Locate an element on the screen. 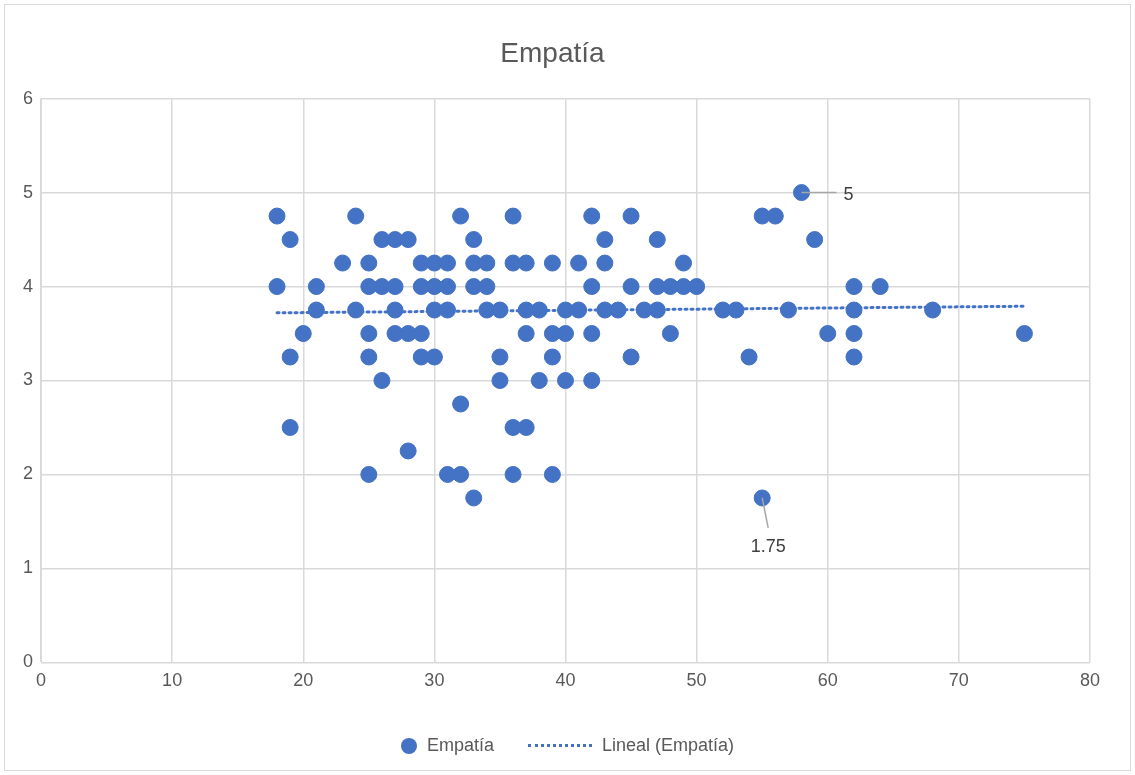 The height and width of the screenshot is (775, 1135). x-tick-label: 0 is located at coordinates (41, 680).